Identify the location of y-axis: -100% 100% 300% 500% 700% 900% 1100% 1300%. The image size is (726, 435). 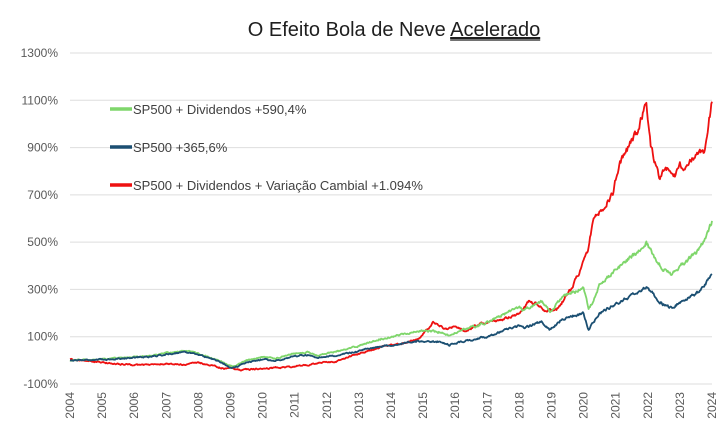
(40, 218).